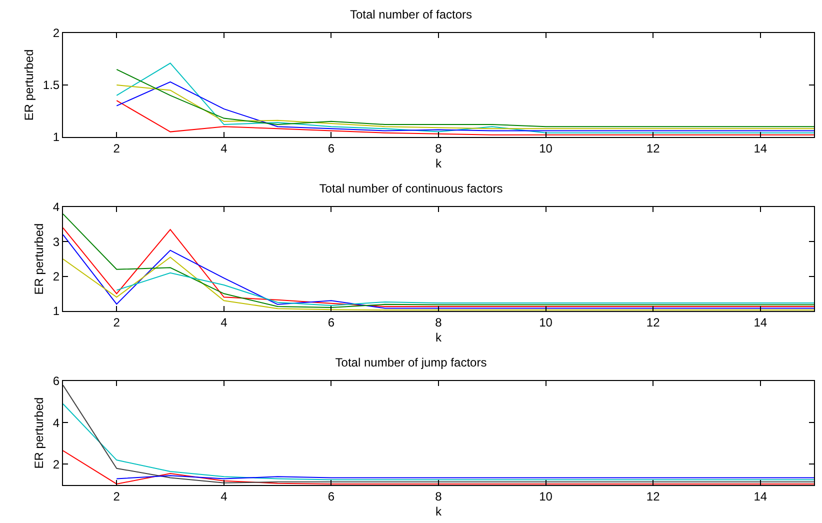 This screenshot has width=822, height=523. Describe the element at coordinates (411, 188) in the screenshot. I see `chart-title: Total number of continuous factors` at that location.